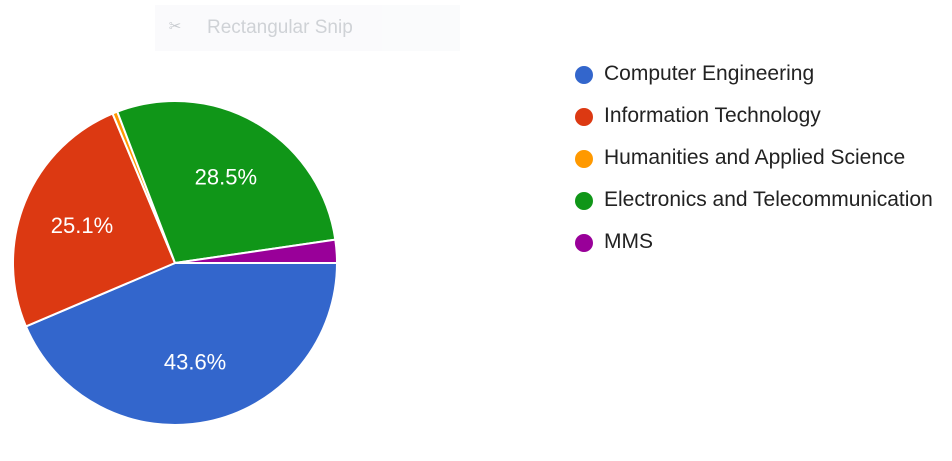  I want to click on scissors-icon: ✂, so click(175, 26).